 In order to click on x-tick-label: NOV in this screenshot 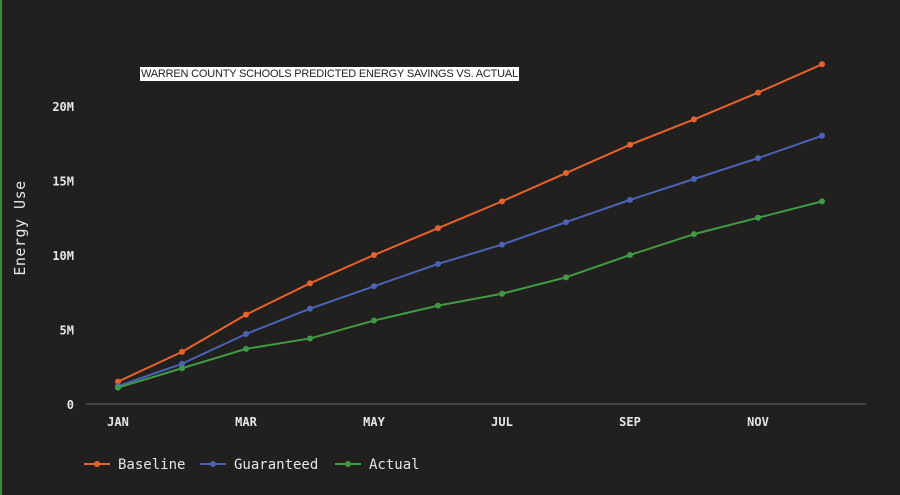, I will do `click(758, 422)`.